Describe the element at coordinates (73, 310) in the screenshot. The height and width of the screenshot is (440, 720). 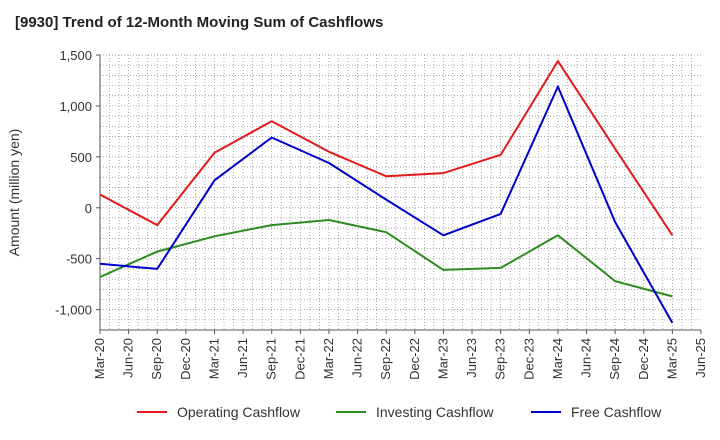
I see `y-tick-label: -1,000` at that location.